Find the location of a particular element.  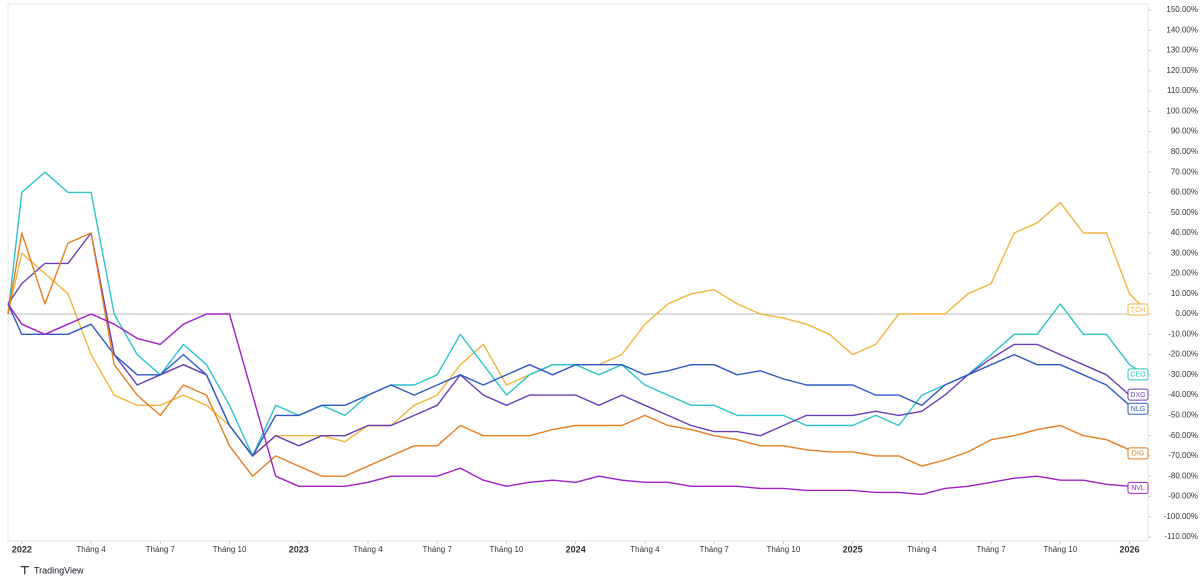

series-end-label: DXG is located at coordinates (1137, 395).